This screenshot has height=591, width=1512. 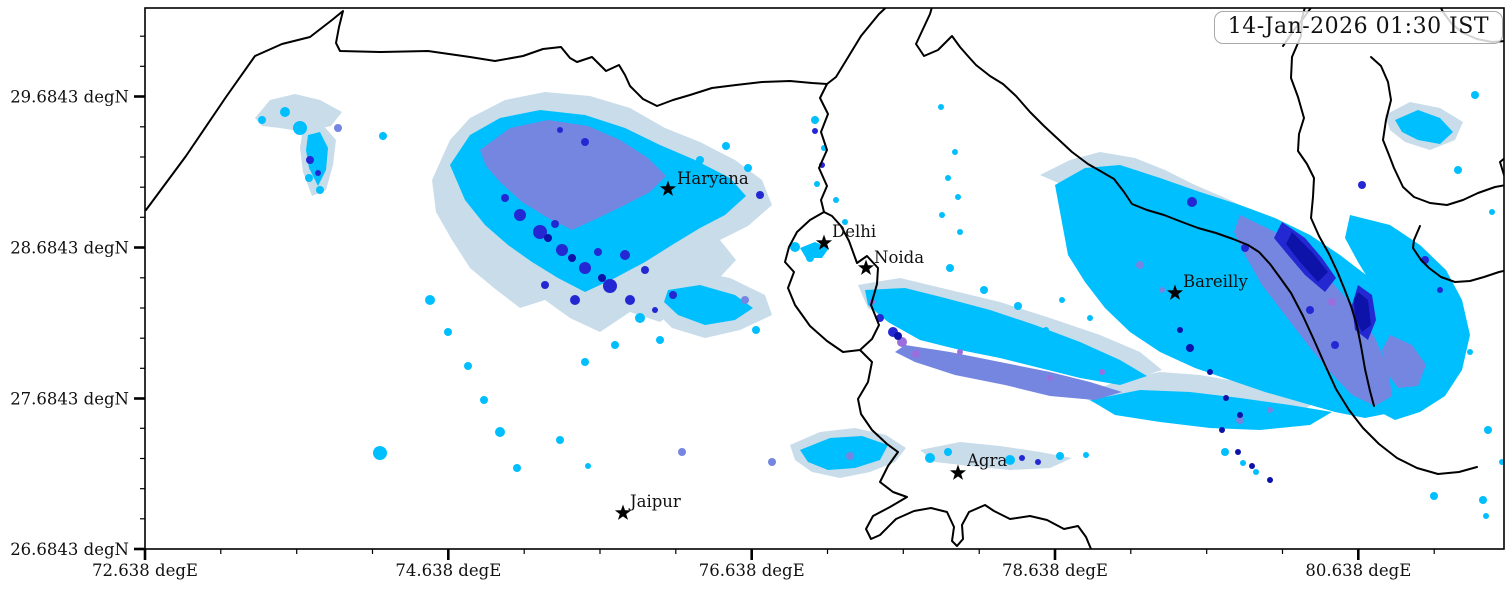 What do you see at coordinates (899, 257) in the screenshot?
I see `city-label: Noida` at bounding box center [899, 257].